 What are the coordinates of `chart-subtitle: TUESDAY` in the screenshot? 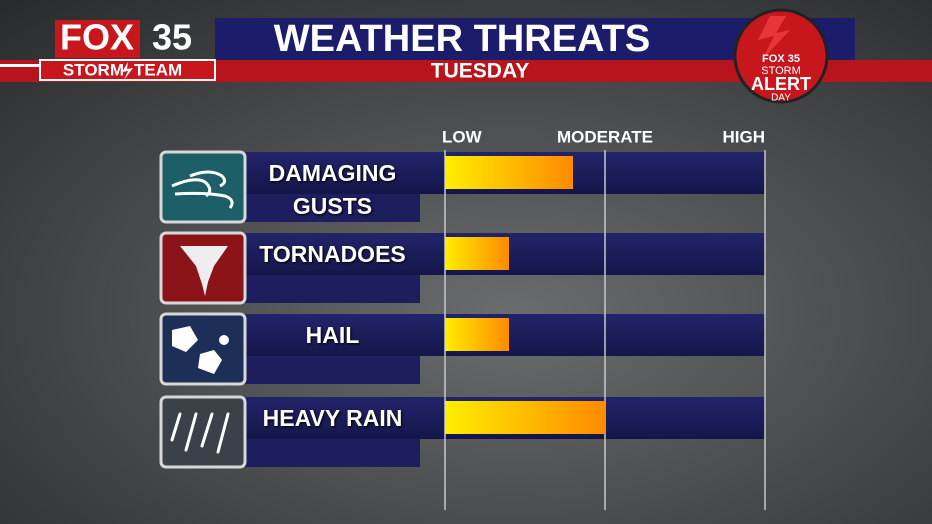 It's located at (480, 71).